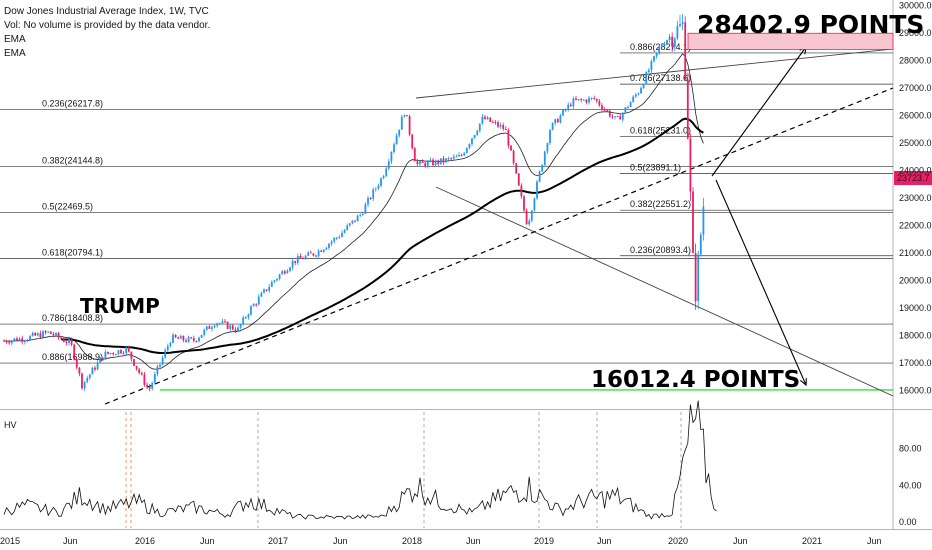  Describe the element at coordinates (915, 335) in the screenshot. I see `price-tick-label: 18000.0` at that location.